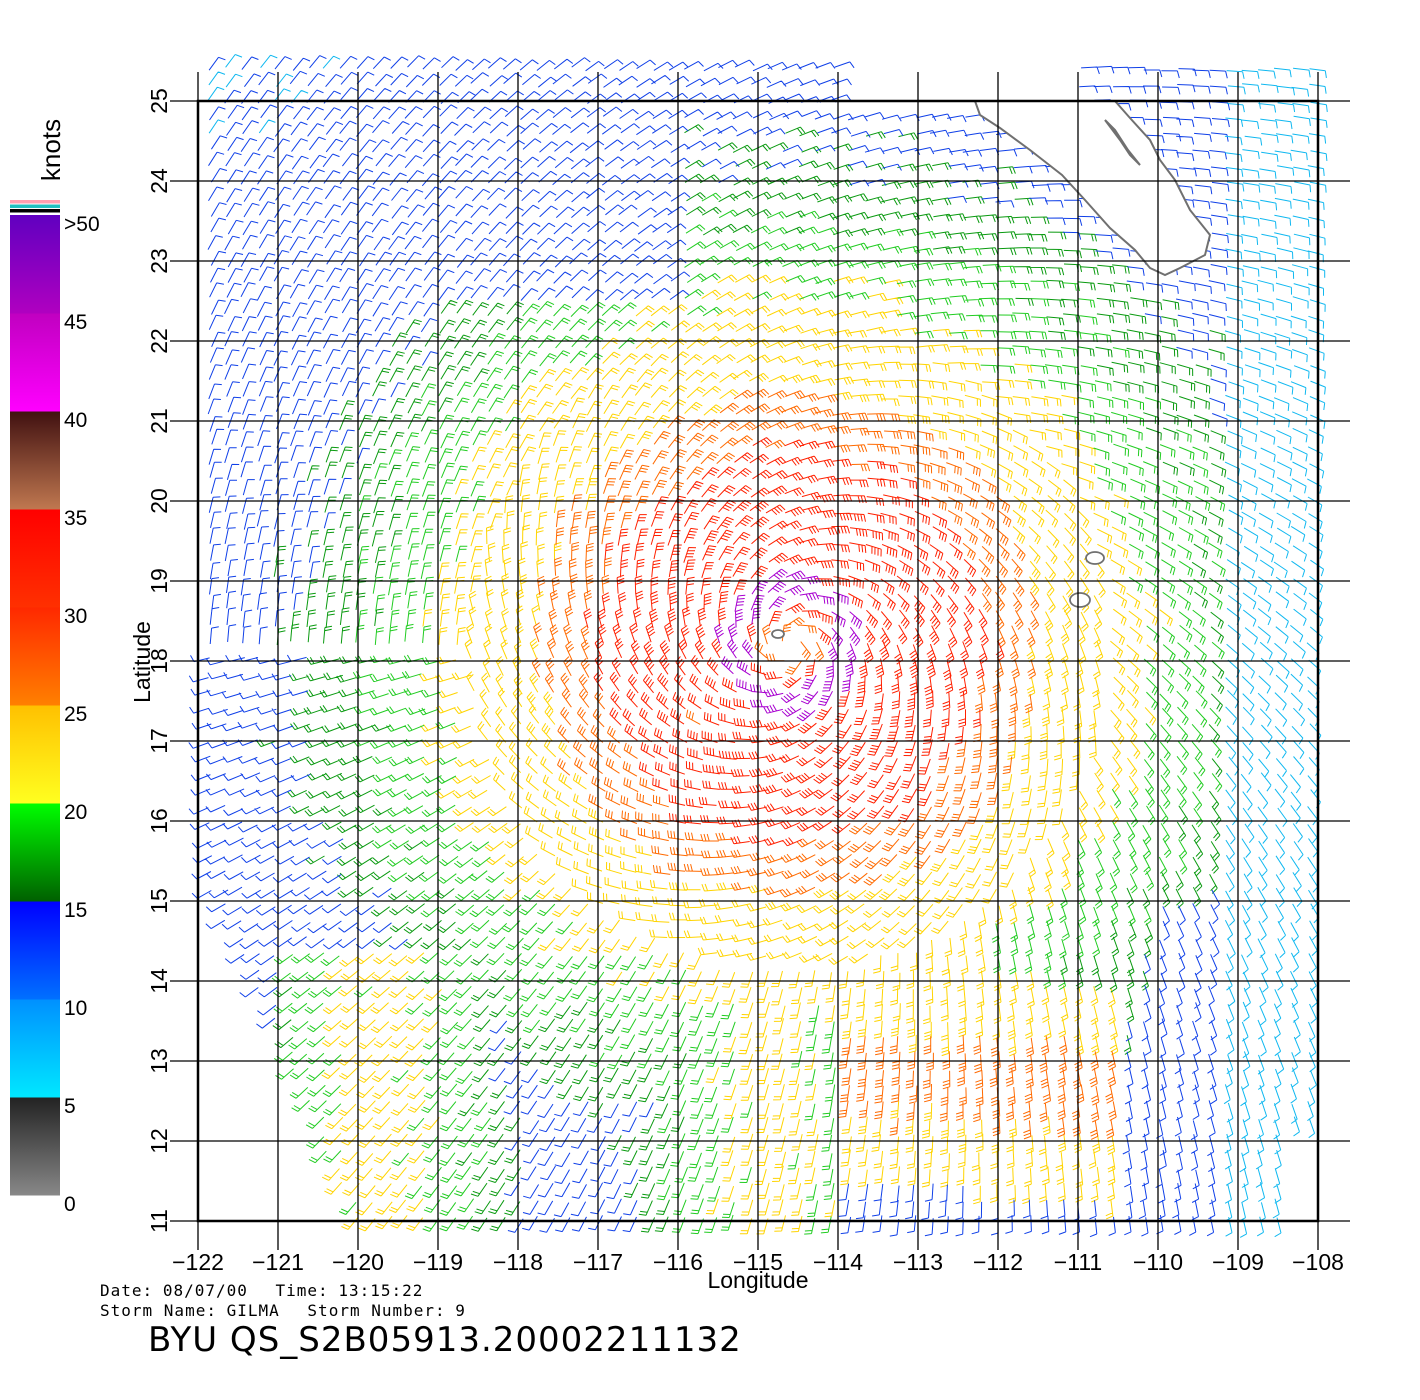 Image resolution: width=1420 pixels, height=1400 pixels. What do you see at coordinates (159, 341) in the screenshot?
I see `latitude-tick-label: 22` at bounding box center [159, 341].